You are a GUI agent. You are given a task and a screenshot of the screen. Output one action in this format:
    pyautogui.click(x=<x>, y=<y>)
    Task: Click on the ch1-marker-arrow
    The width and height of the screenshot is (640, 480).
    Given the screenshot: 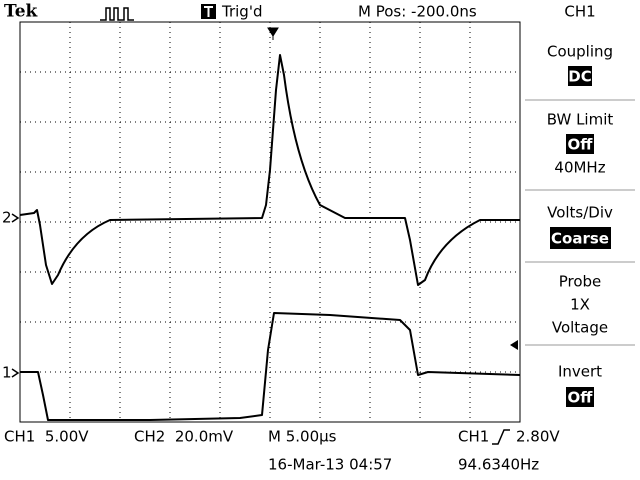 What is the action you would take?
    pyautogui.click(x=15, y=373)
    